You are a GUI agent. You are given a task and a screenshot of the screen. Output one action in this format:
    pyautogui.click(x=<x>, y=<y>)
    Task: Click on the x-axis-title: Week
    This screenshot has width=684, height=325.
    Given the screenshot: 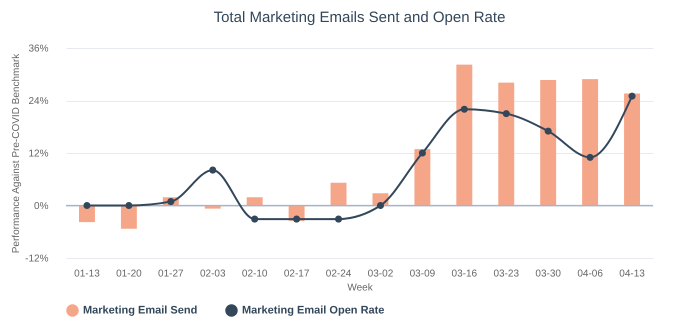 What is the action you would take?
    pyautogui.click(x=360, y=288)
    